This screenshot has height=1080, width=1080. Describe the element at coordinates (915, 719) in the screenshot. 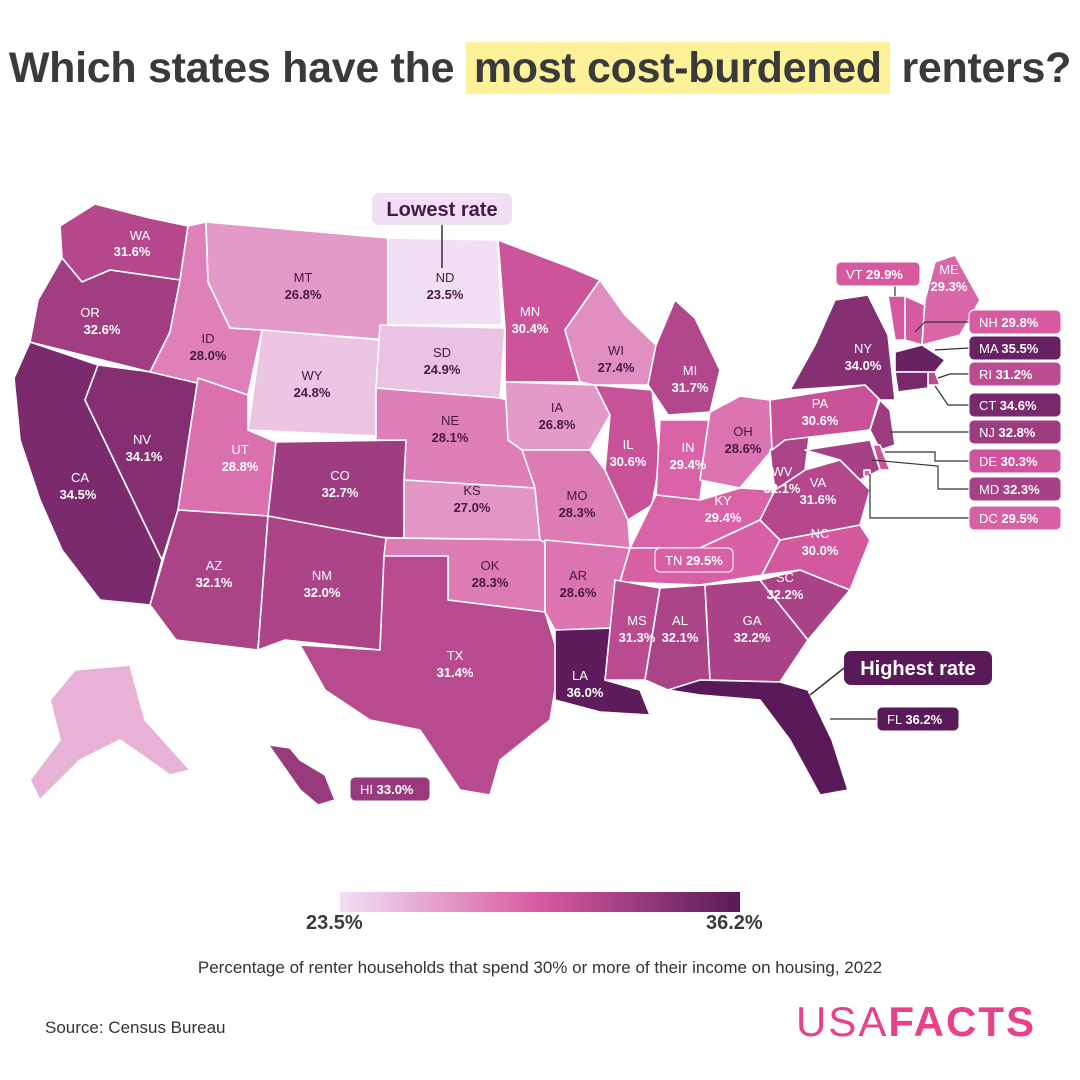

I see `box-label-fl: FL 36.2%` at that location.